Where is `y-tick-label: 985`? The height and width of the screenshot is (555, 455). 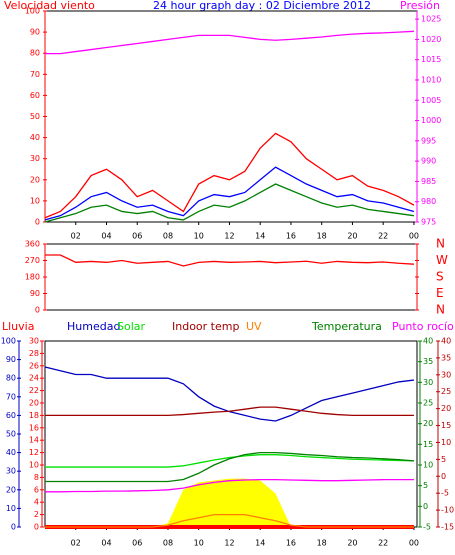
y-tick-label: 985 is located at coordinates (428, 181).